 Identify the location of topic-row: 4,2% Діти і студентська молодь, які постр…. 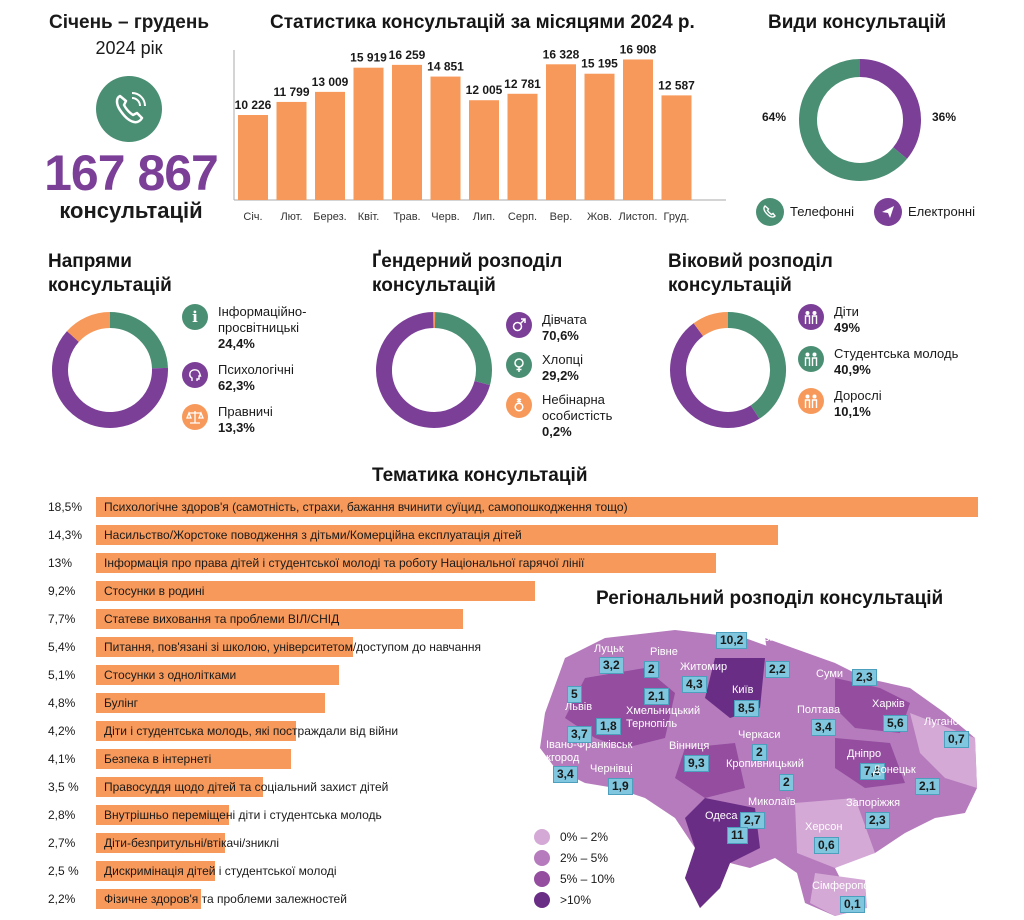
(500, 731).